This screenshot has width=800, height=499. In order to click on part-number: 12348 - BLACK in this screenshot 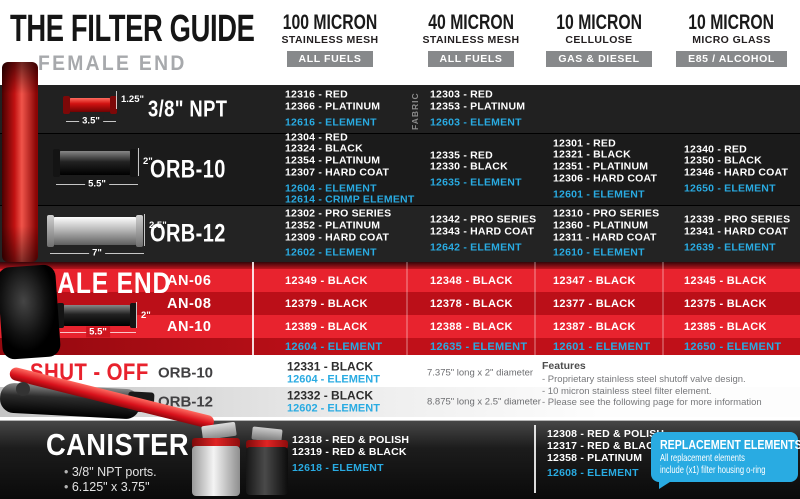, I will do `click(471, 280)`.